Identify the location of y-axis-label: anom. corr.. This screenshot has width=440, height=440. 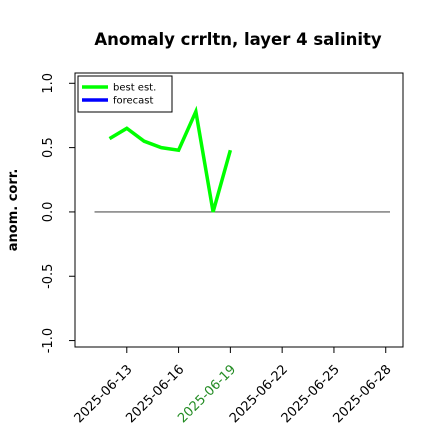
(13, 210).